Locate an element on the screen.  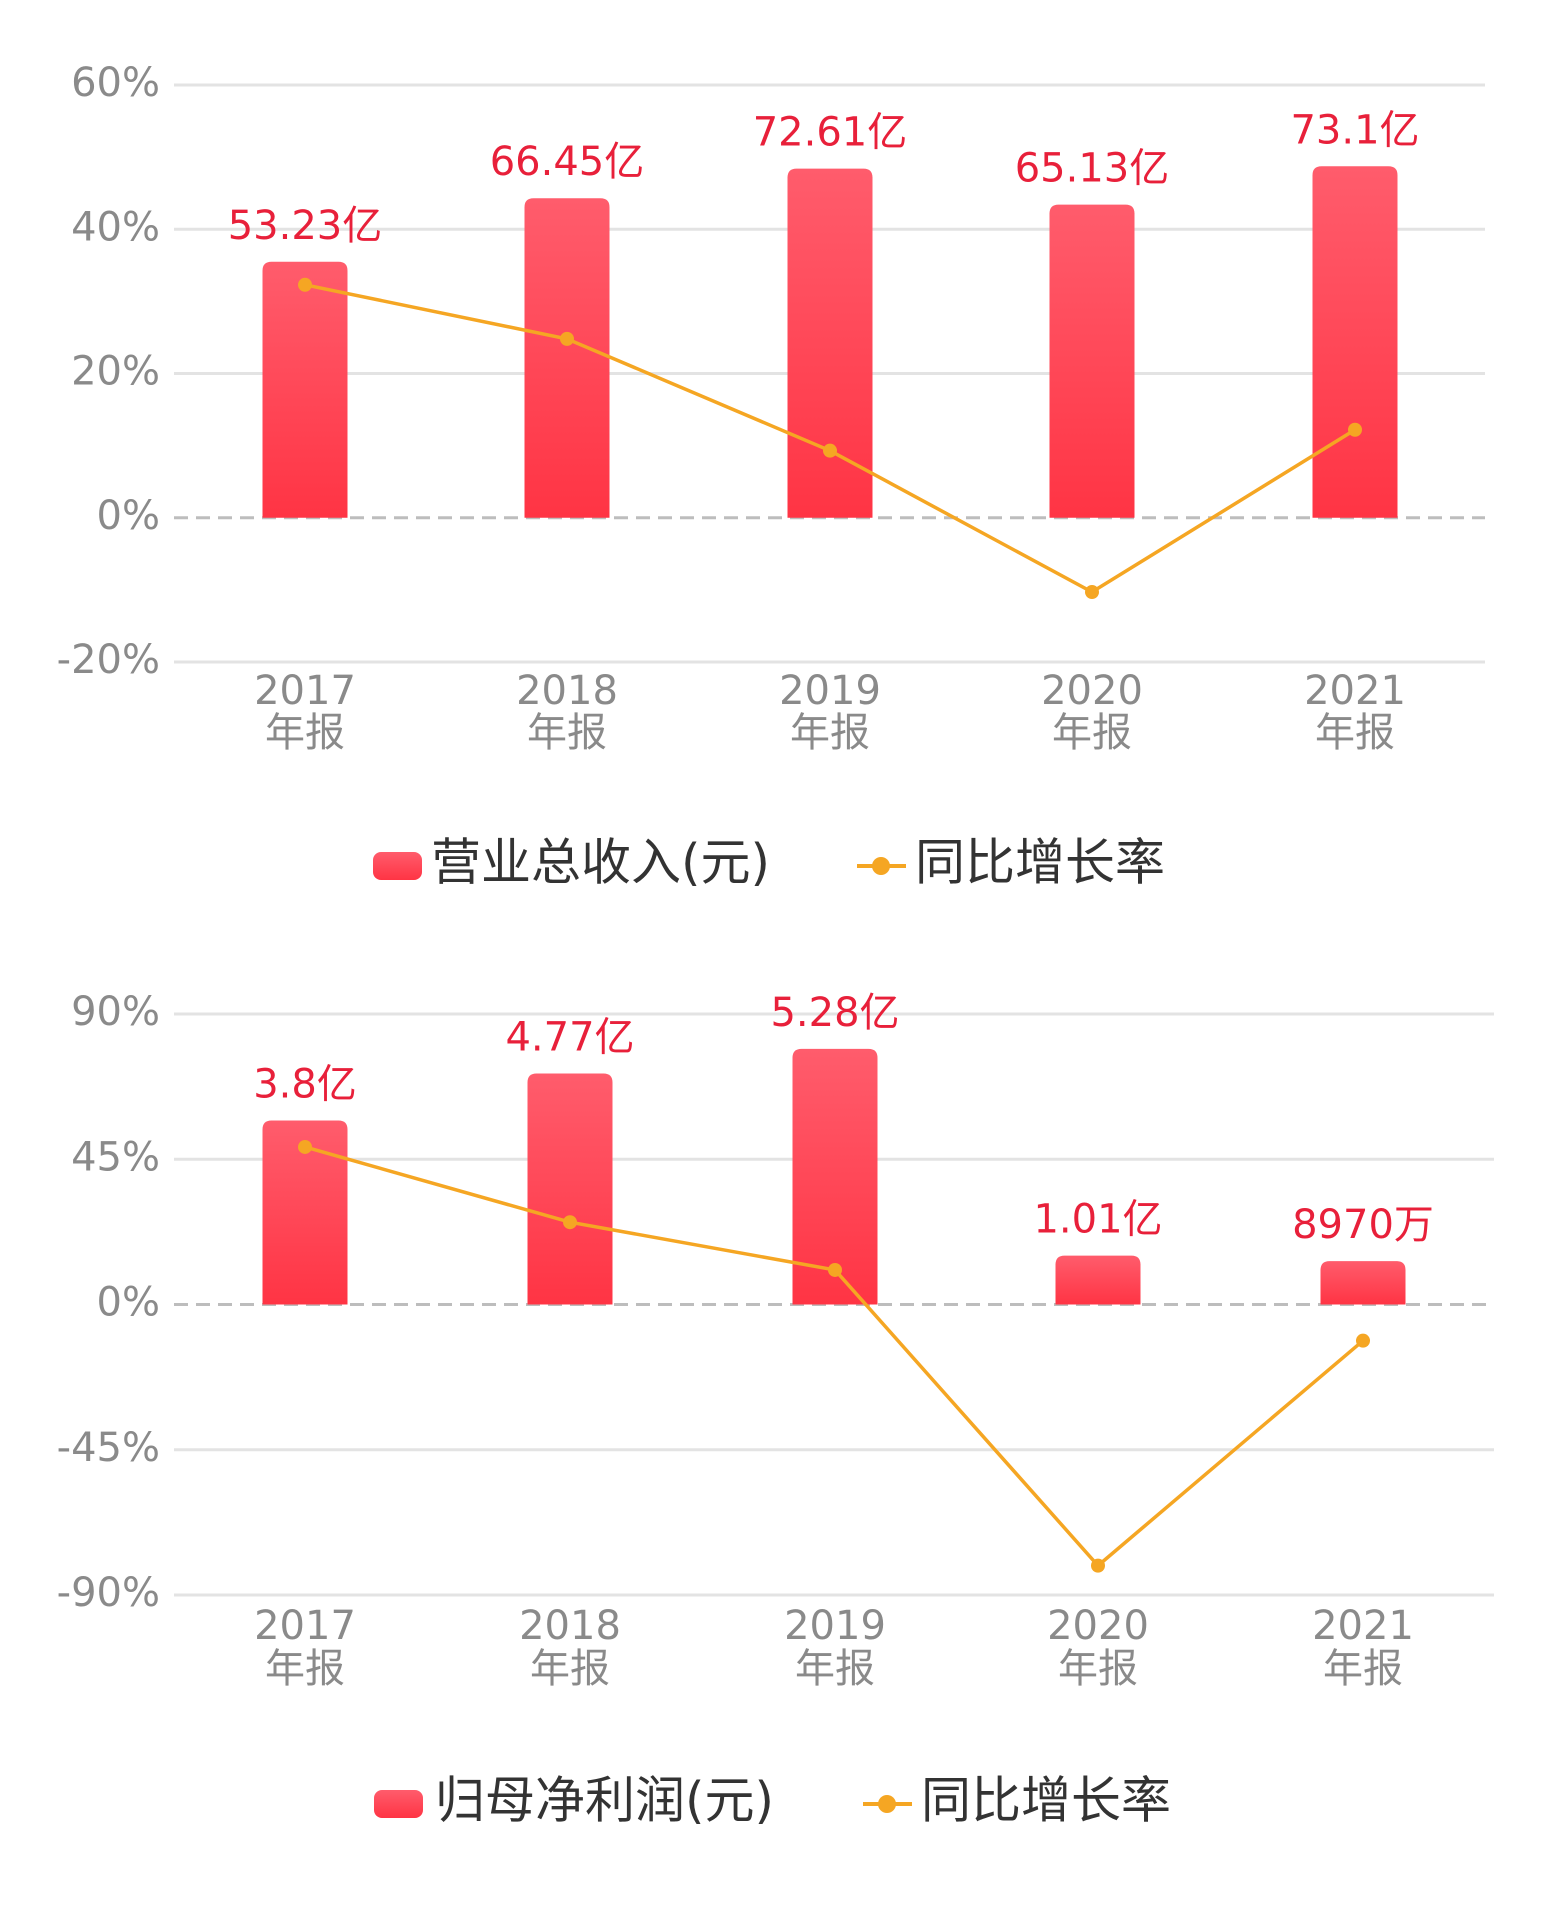
value-label: 65.13亿 is located at coordinates (1092, 169).